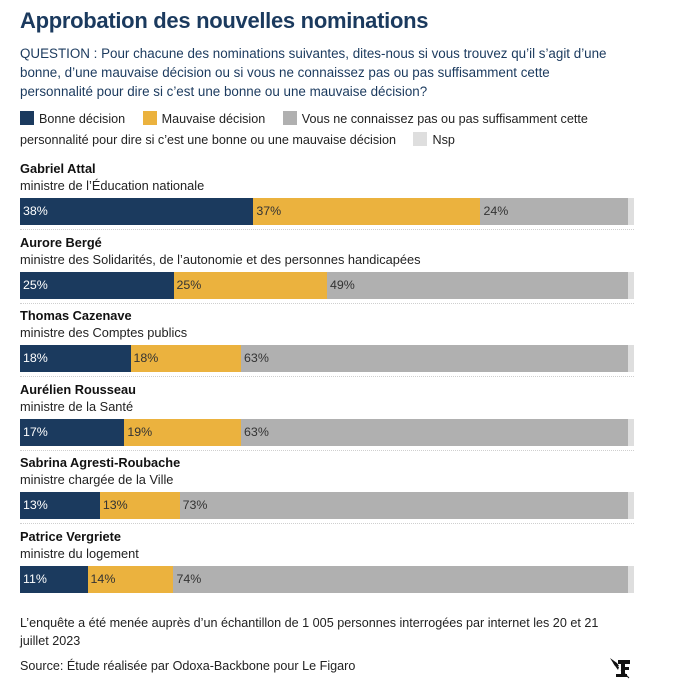 The height and width of the screenshot is (687, 684). What do you see at coordinates (130, 579) in the screenshot?
I see `bar-segment-mauvaise: 14%` at bounding box center [130, 579].